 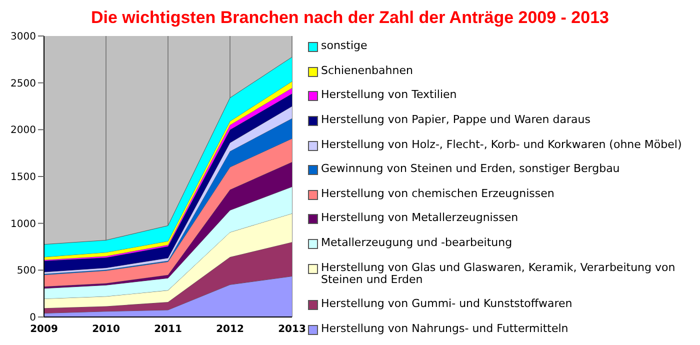 What do you see at coordinates (230, 330) in the screenshot?
I see `x-tick-label: 2012` at bounding box center [230, 330].